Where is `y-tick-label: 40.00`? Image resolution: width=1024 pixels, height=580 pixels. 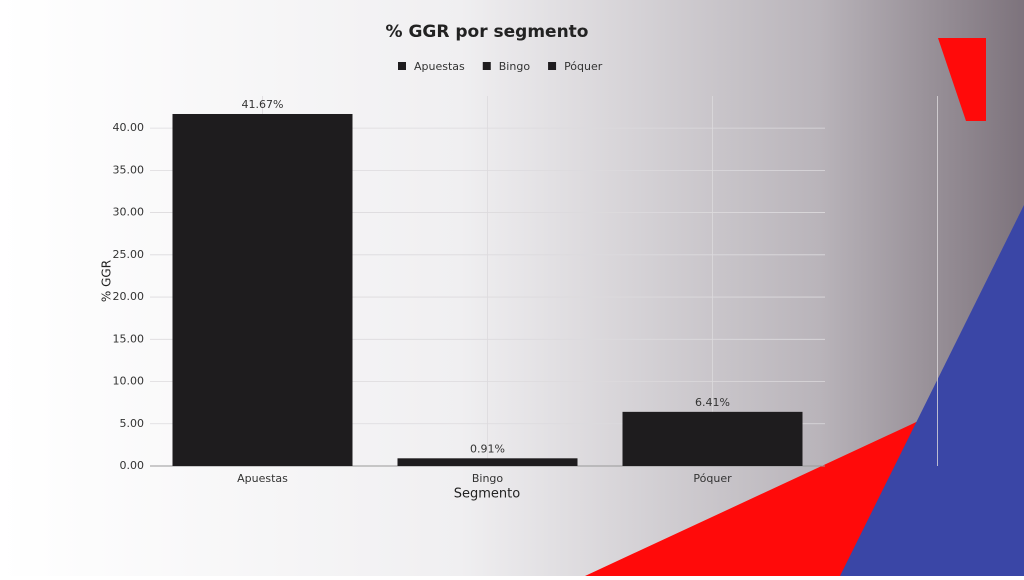 y-tick-label: 40.00 is located at coordinates (129, 127).